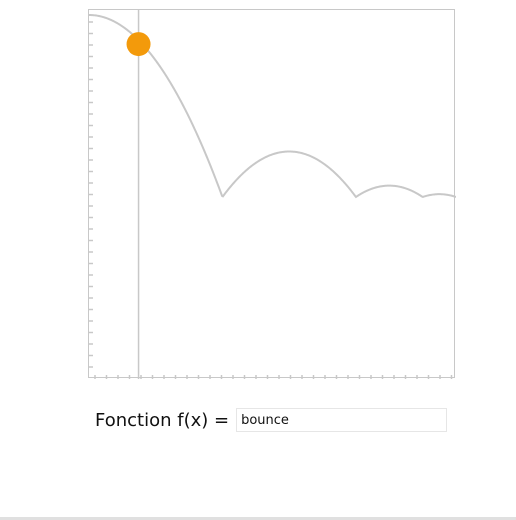 The height and width of the screenshot is (520, 516). Describe the element at coordinates (258, 518) in the screenshot. I see `bottom-divider` at that location.